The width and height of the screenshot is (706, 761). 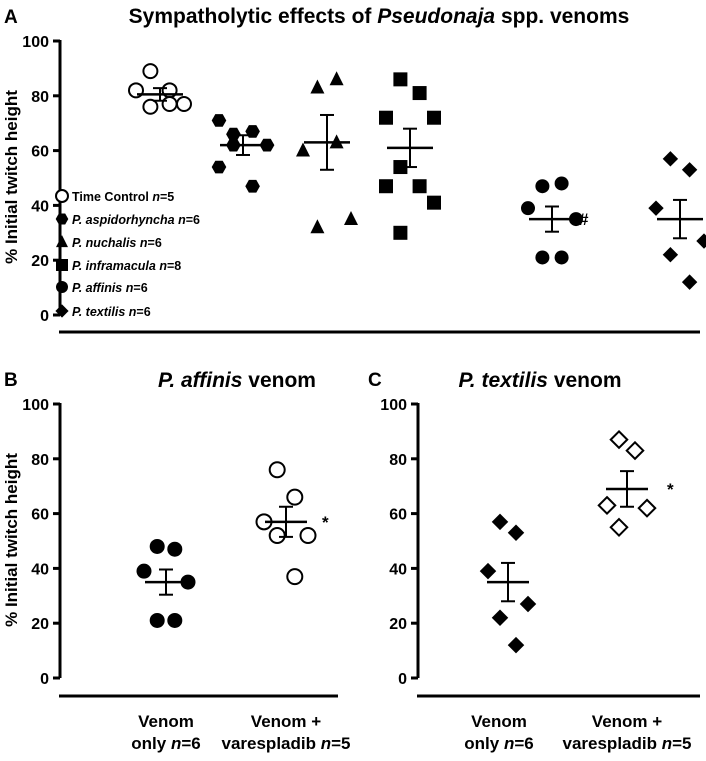 I want to click on panel-c-y-tick-label: 40, so click(x=398, y=569).